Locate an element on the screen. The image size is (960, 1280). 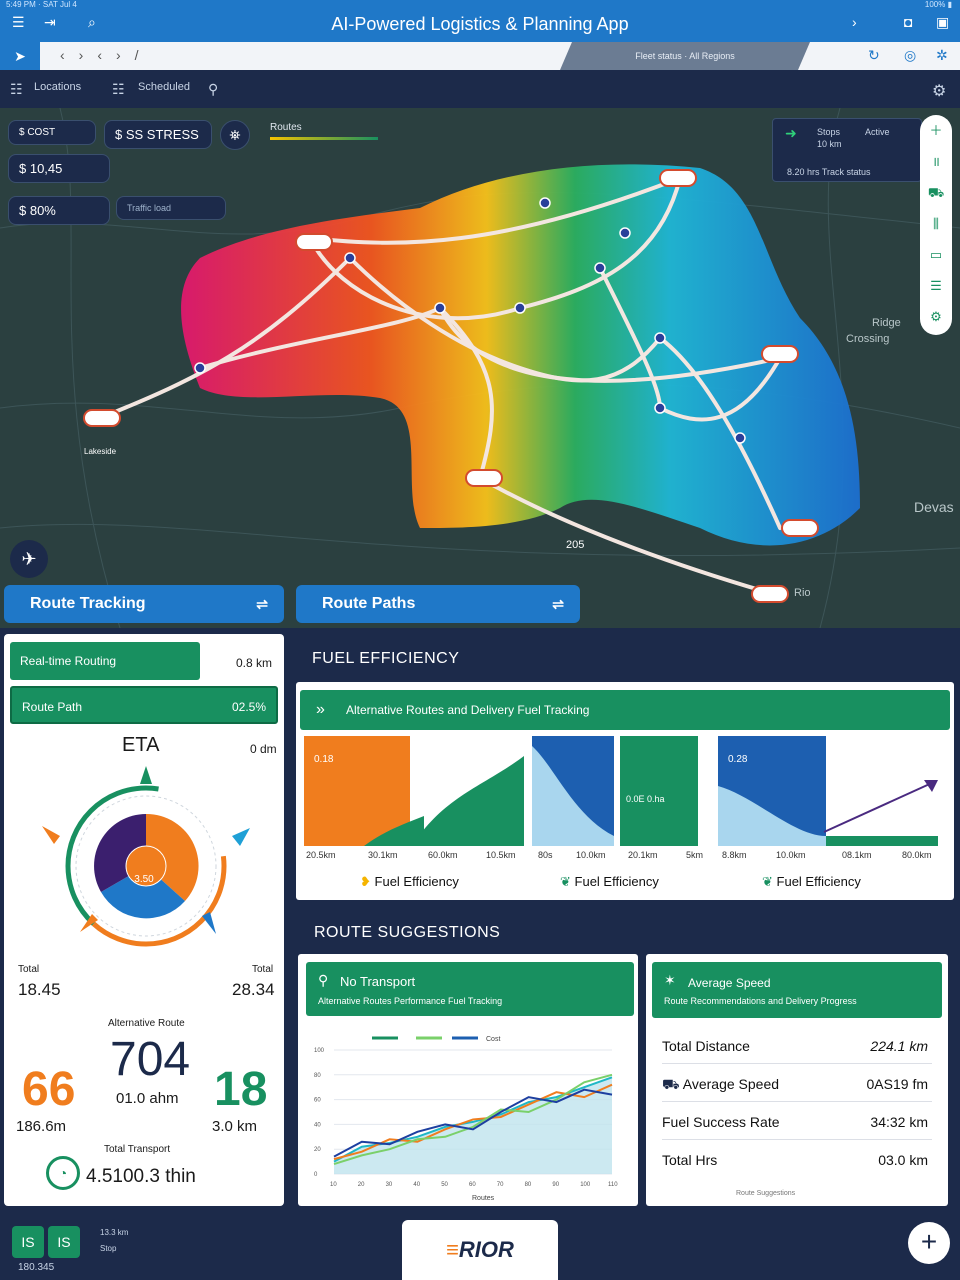
stat-label: Average Speed is located at coordinates (731, 1084).